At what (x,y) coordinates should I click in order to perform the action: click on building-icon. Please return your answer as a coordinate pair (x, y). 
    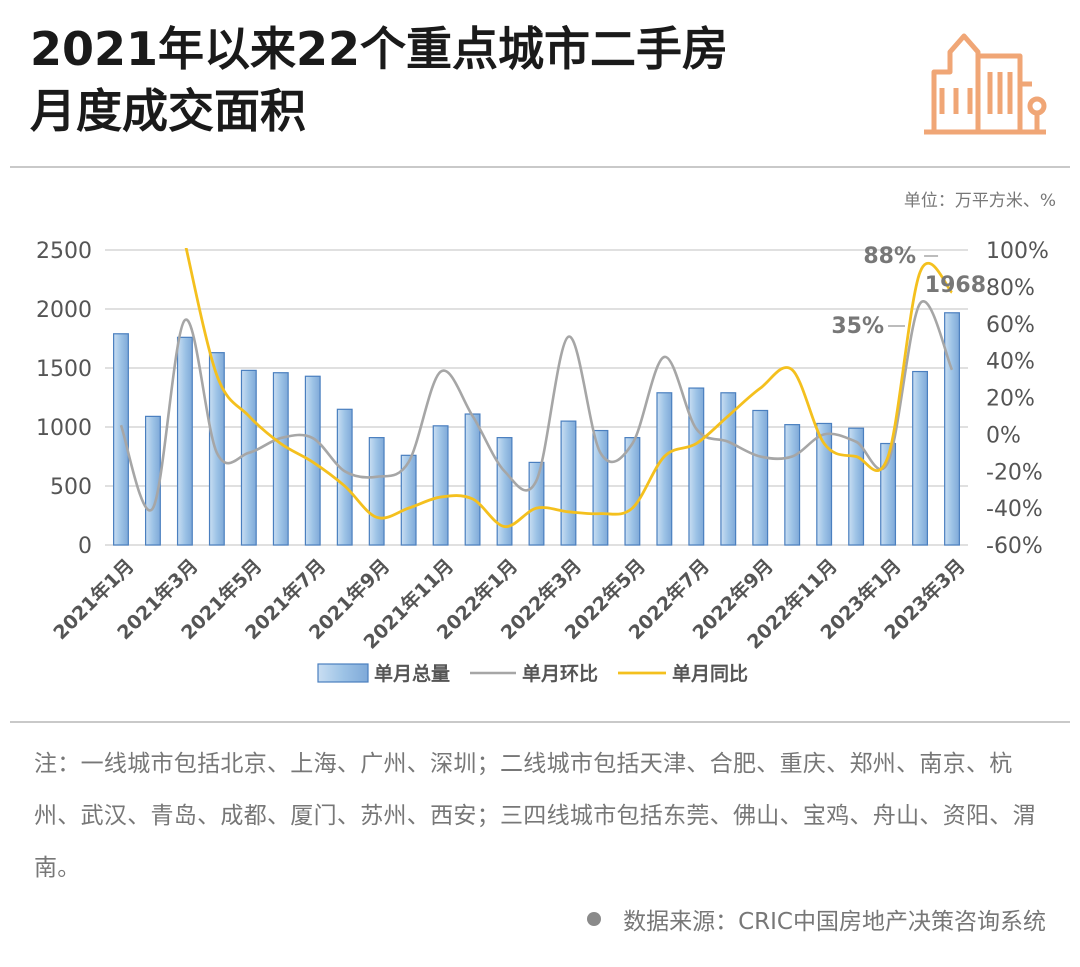
    Looking at the image, I should click on (985, 84).